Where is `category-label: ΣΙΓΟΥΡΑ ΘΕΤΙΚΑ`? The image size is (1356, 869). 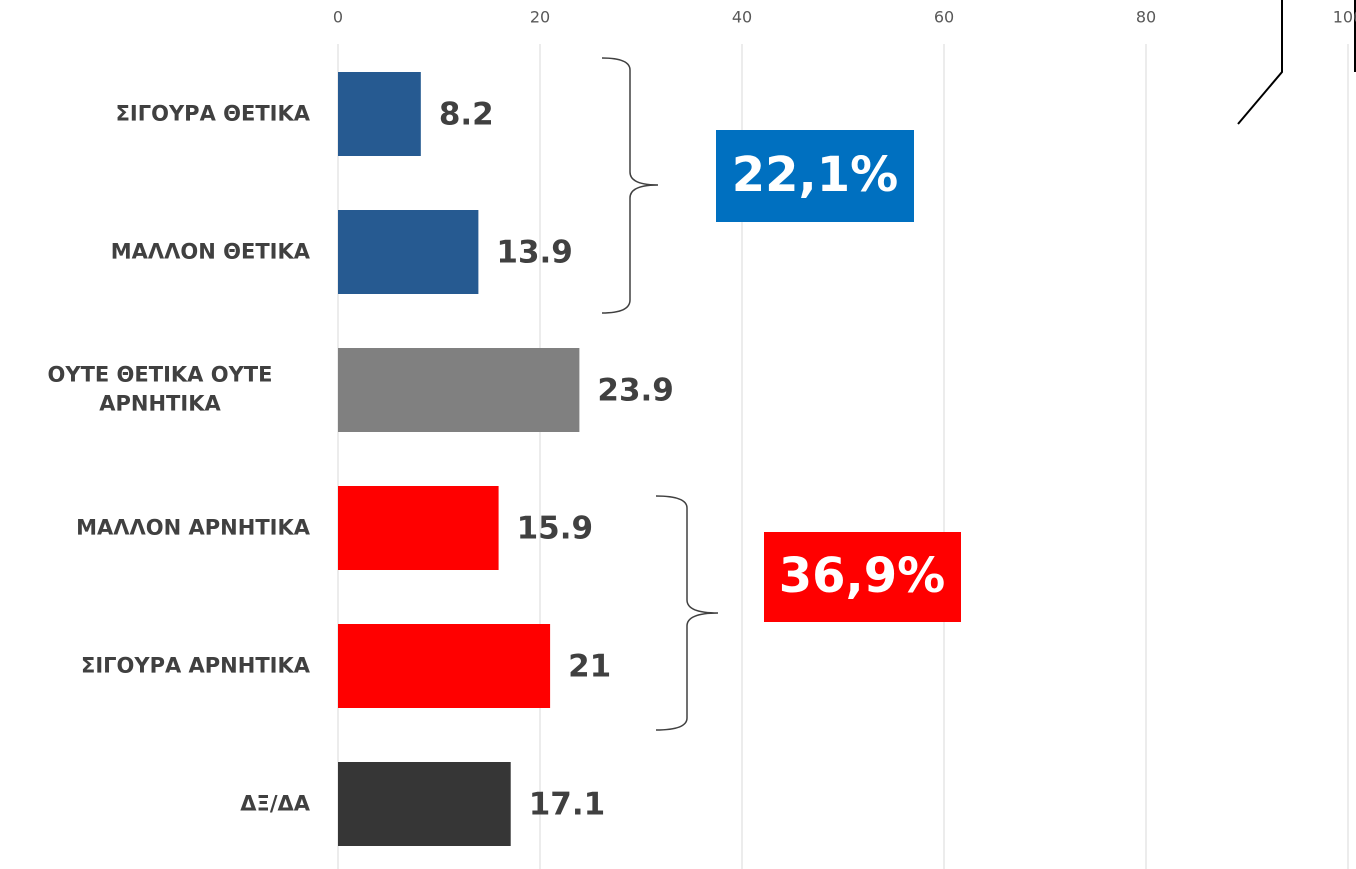
category-label: ΣΙΓΟΥΡΑ ΘΕΤΙΚΑ is located at coordinates (155, 113).